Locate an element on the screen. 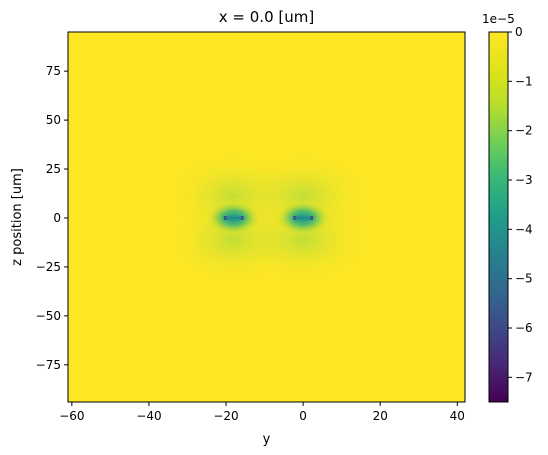  colorbar-tick-label: −1 is located at coordinates (524, 81).